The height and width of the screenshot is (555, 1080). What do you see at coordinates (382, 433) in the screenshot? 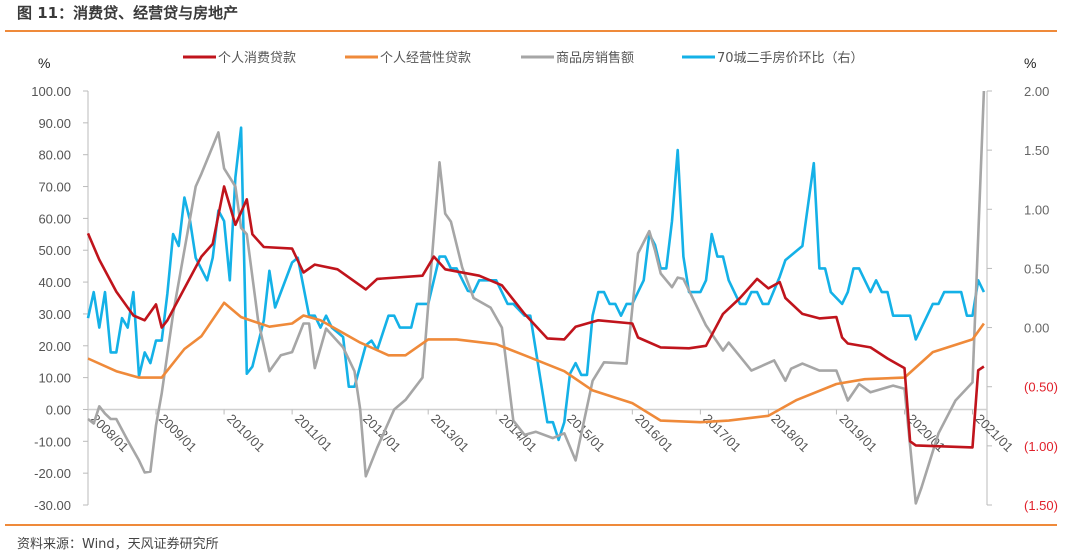
I see `x-tick-label: 2012/01` at bounding box center [382, 433].